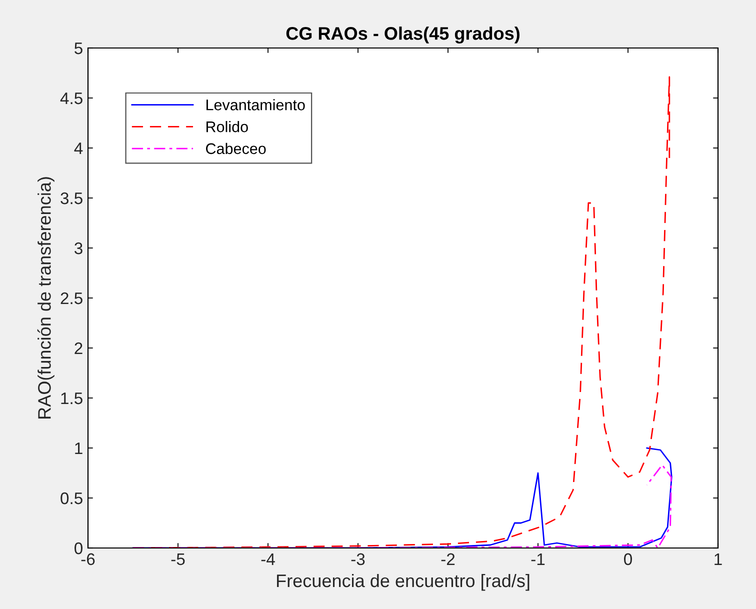 Image resolution: width=756 pixels, height=609 pixels. I want to click on legend-label: Rolido, so click(227, 126).